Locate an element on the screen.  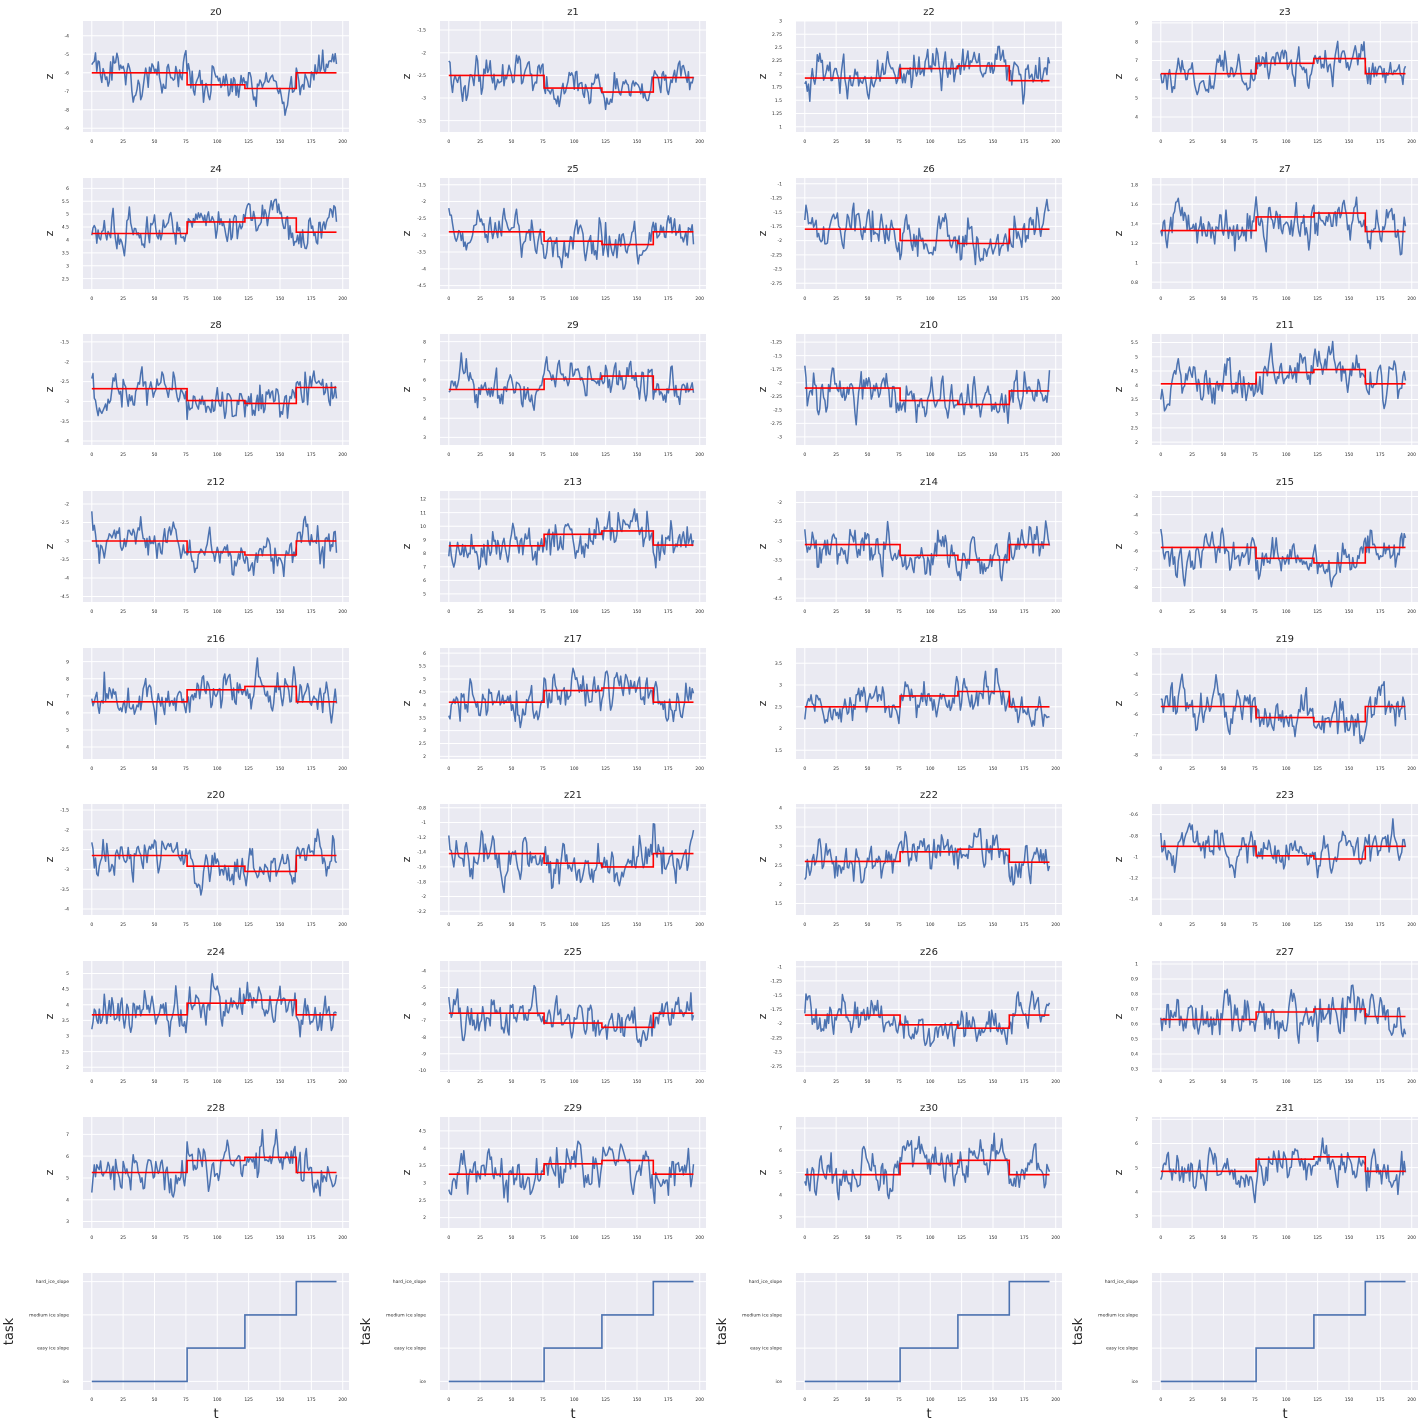
z17-ytick-label: 6 is located at coordinates (424, 654).